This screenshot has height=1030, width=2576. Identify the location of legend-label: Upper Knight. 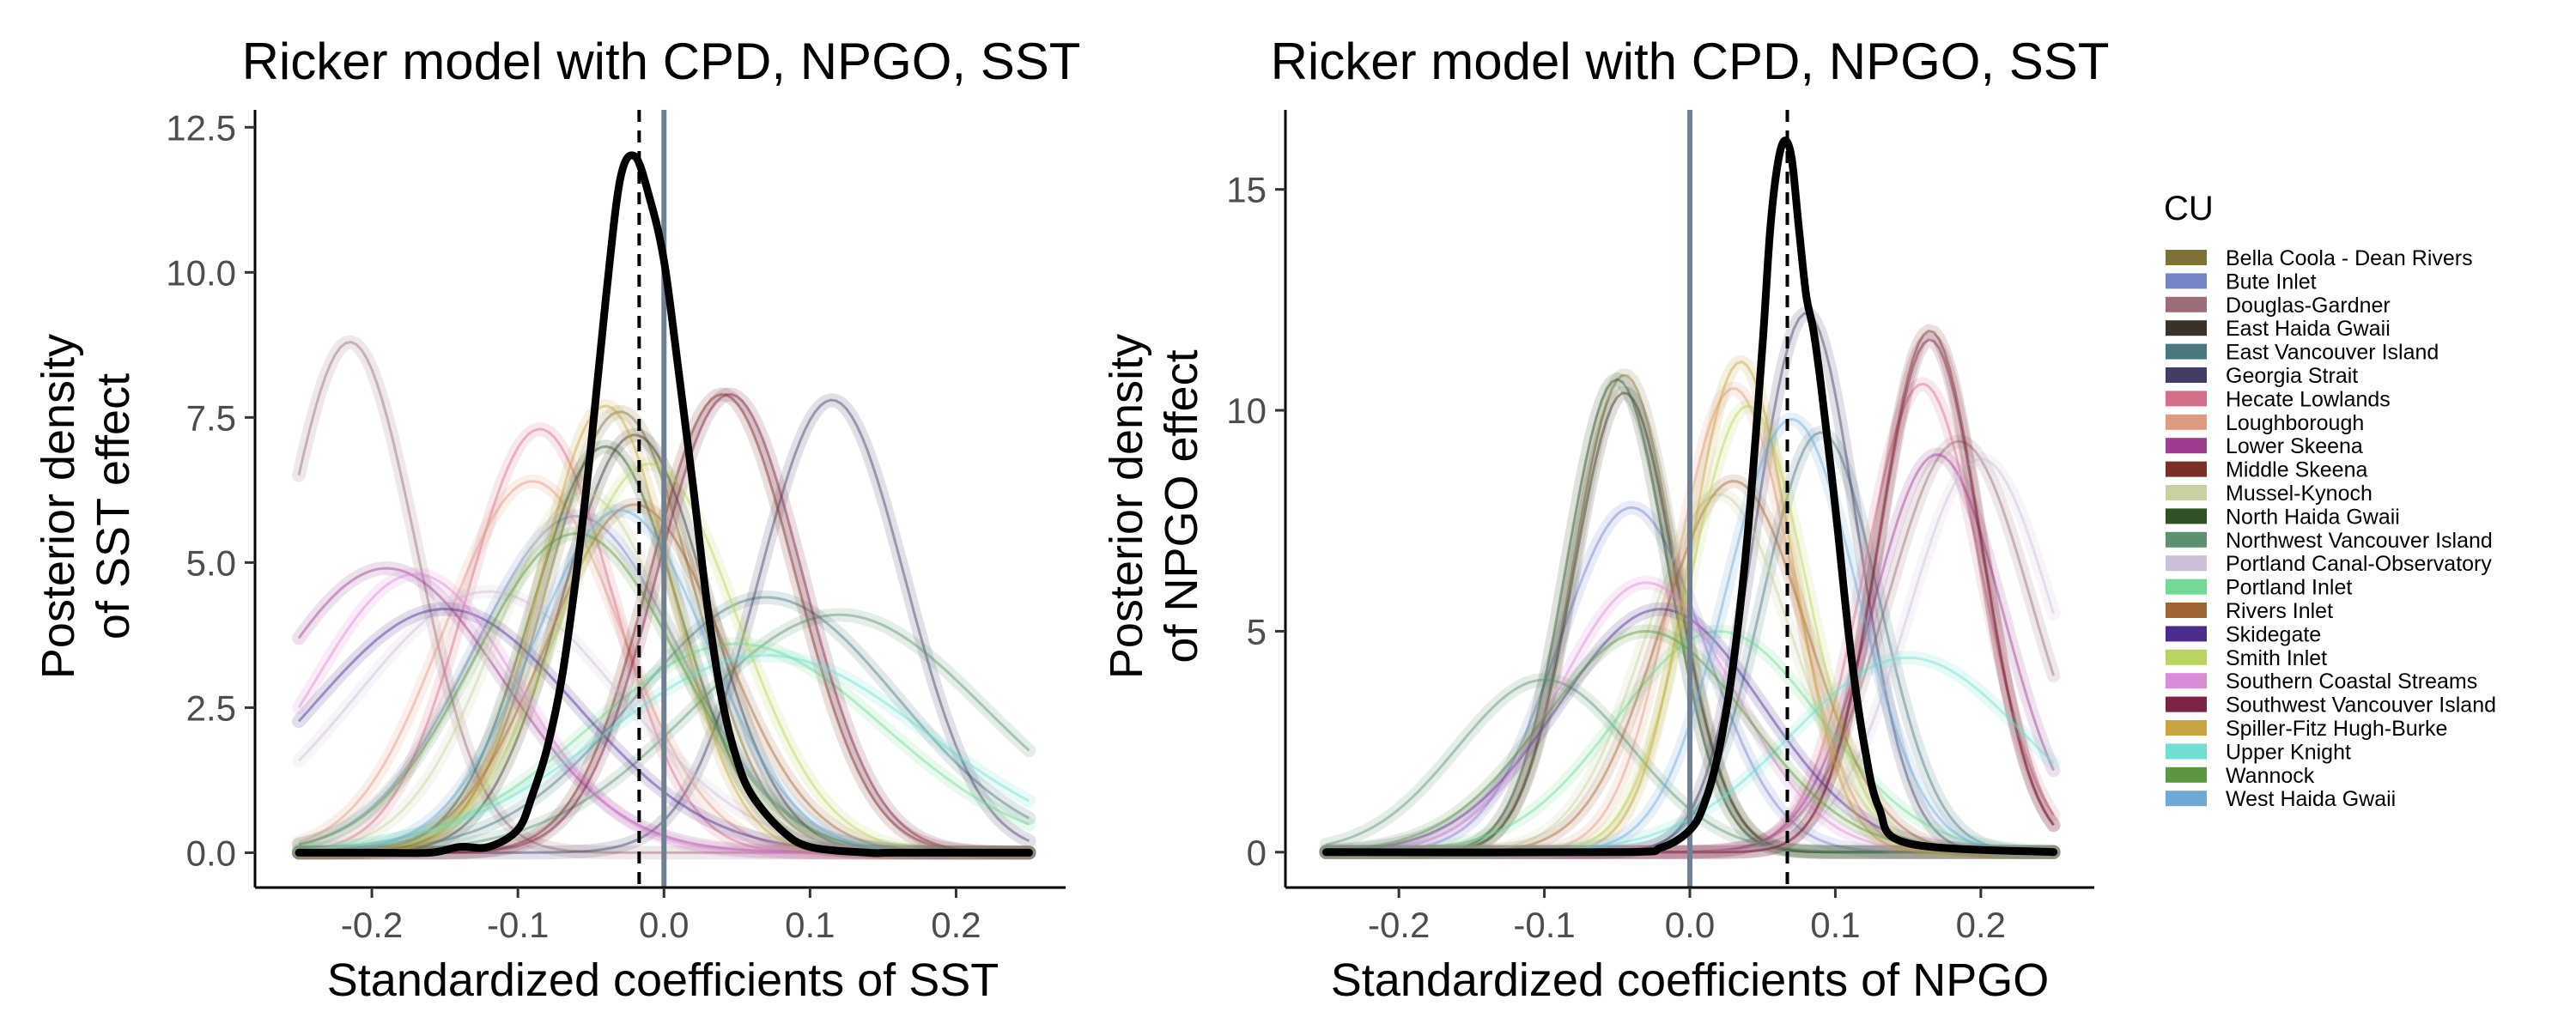
(2288, 752).